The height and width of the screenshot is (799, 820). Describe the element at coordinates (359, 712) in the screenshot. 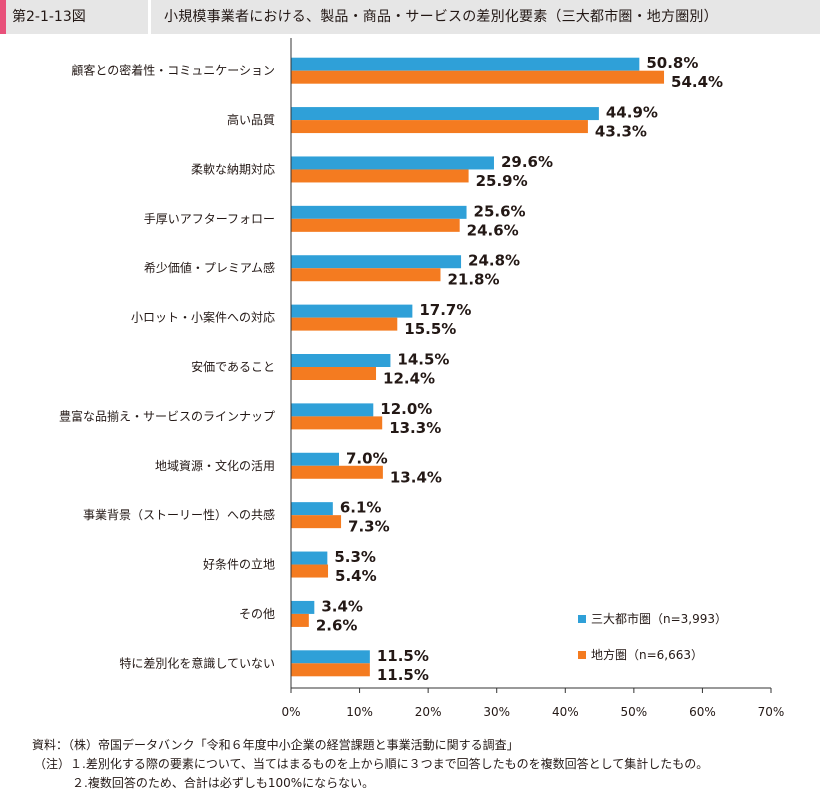

I see `x-tick-label: 10%` at that location.